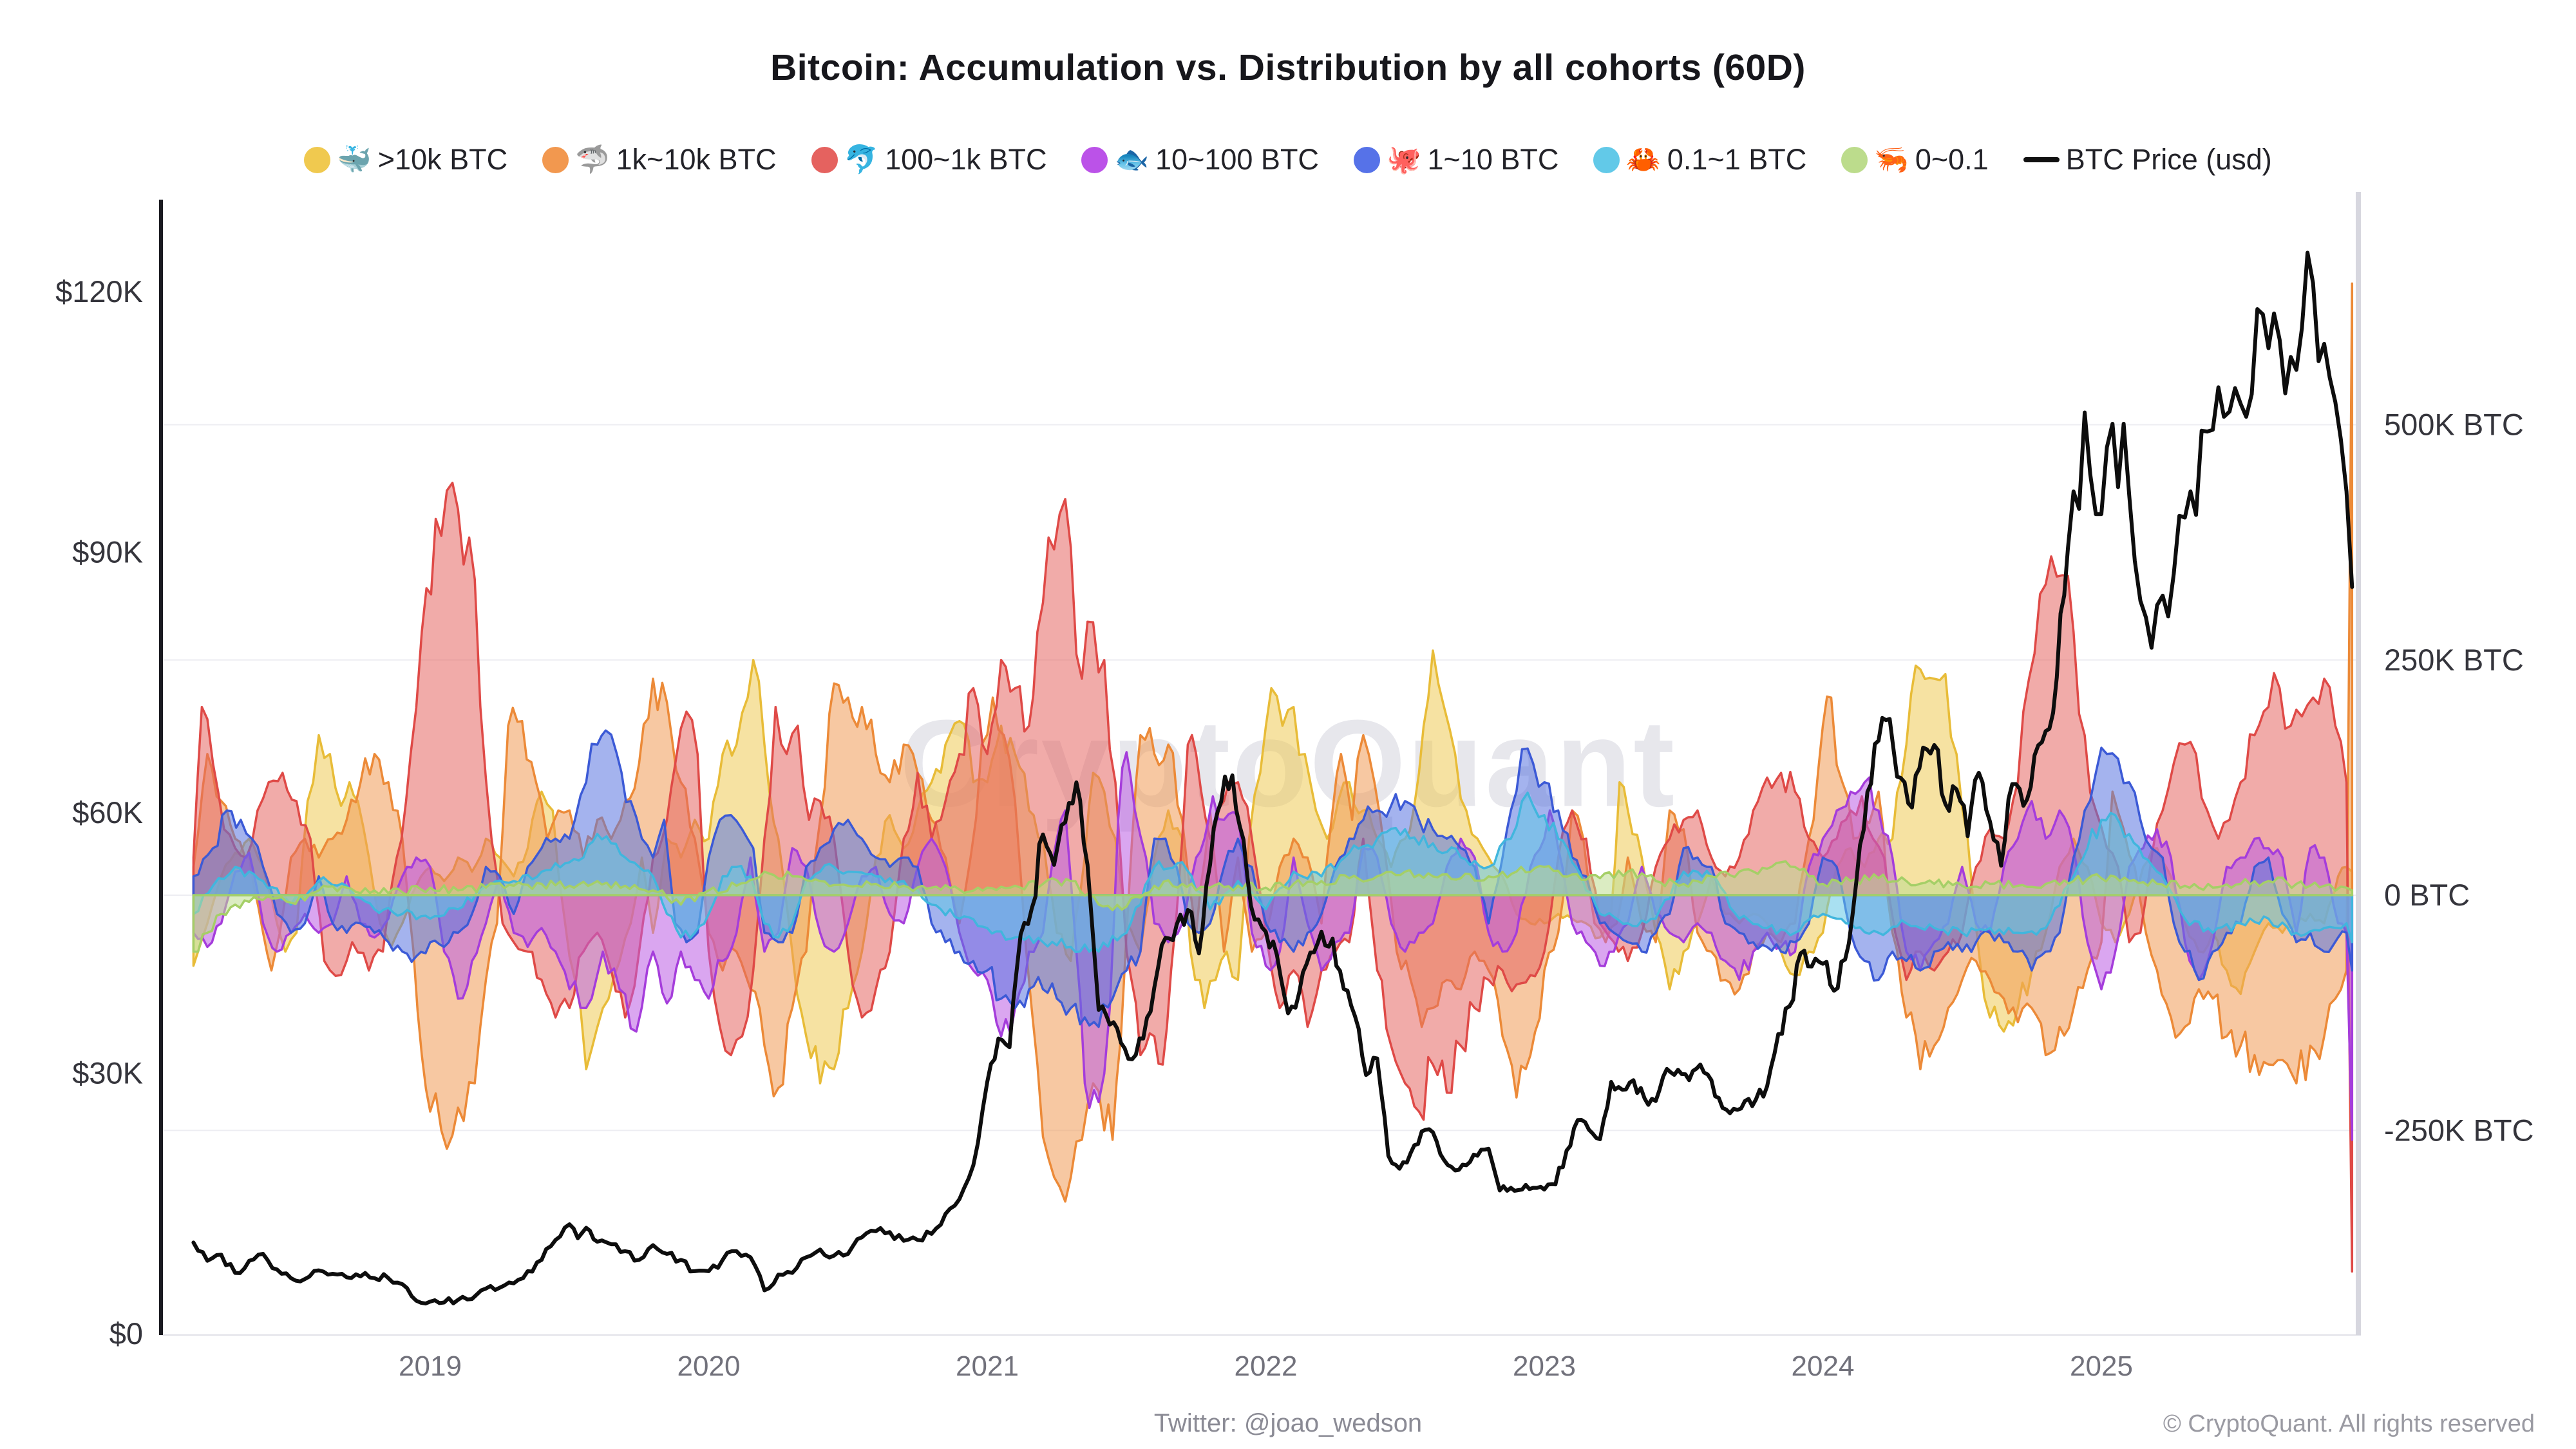 The height and width of the screenshot is (1449, 2576). What do you see at coordinates (161, 767) in the screenshot?
I see `y-axis-left-line` at bounding box center [161, 767].